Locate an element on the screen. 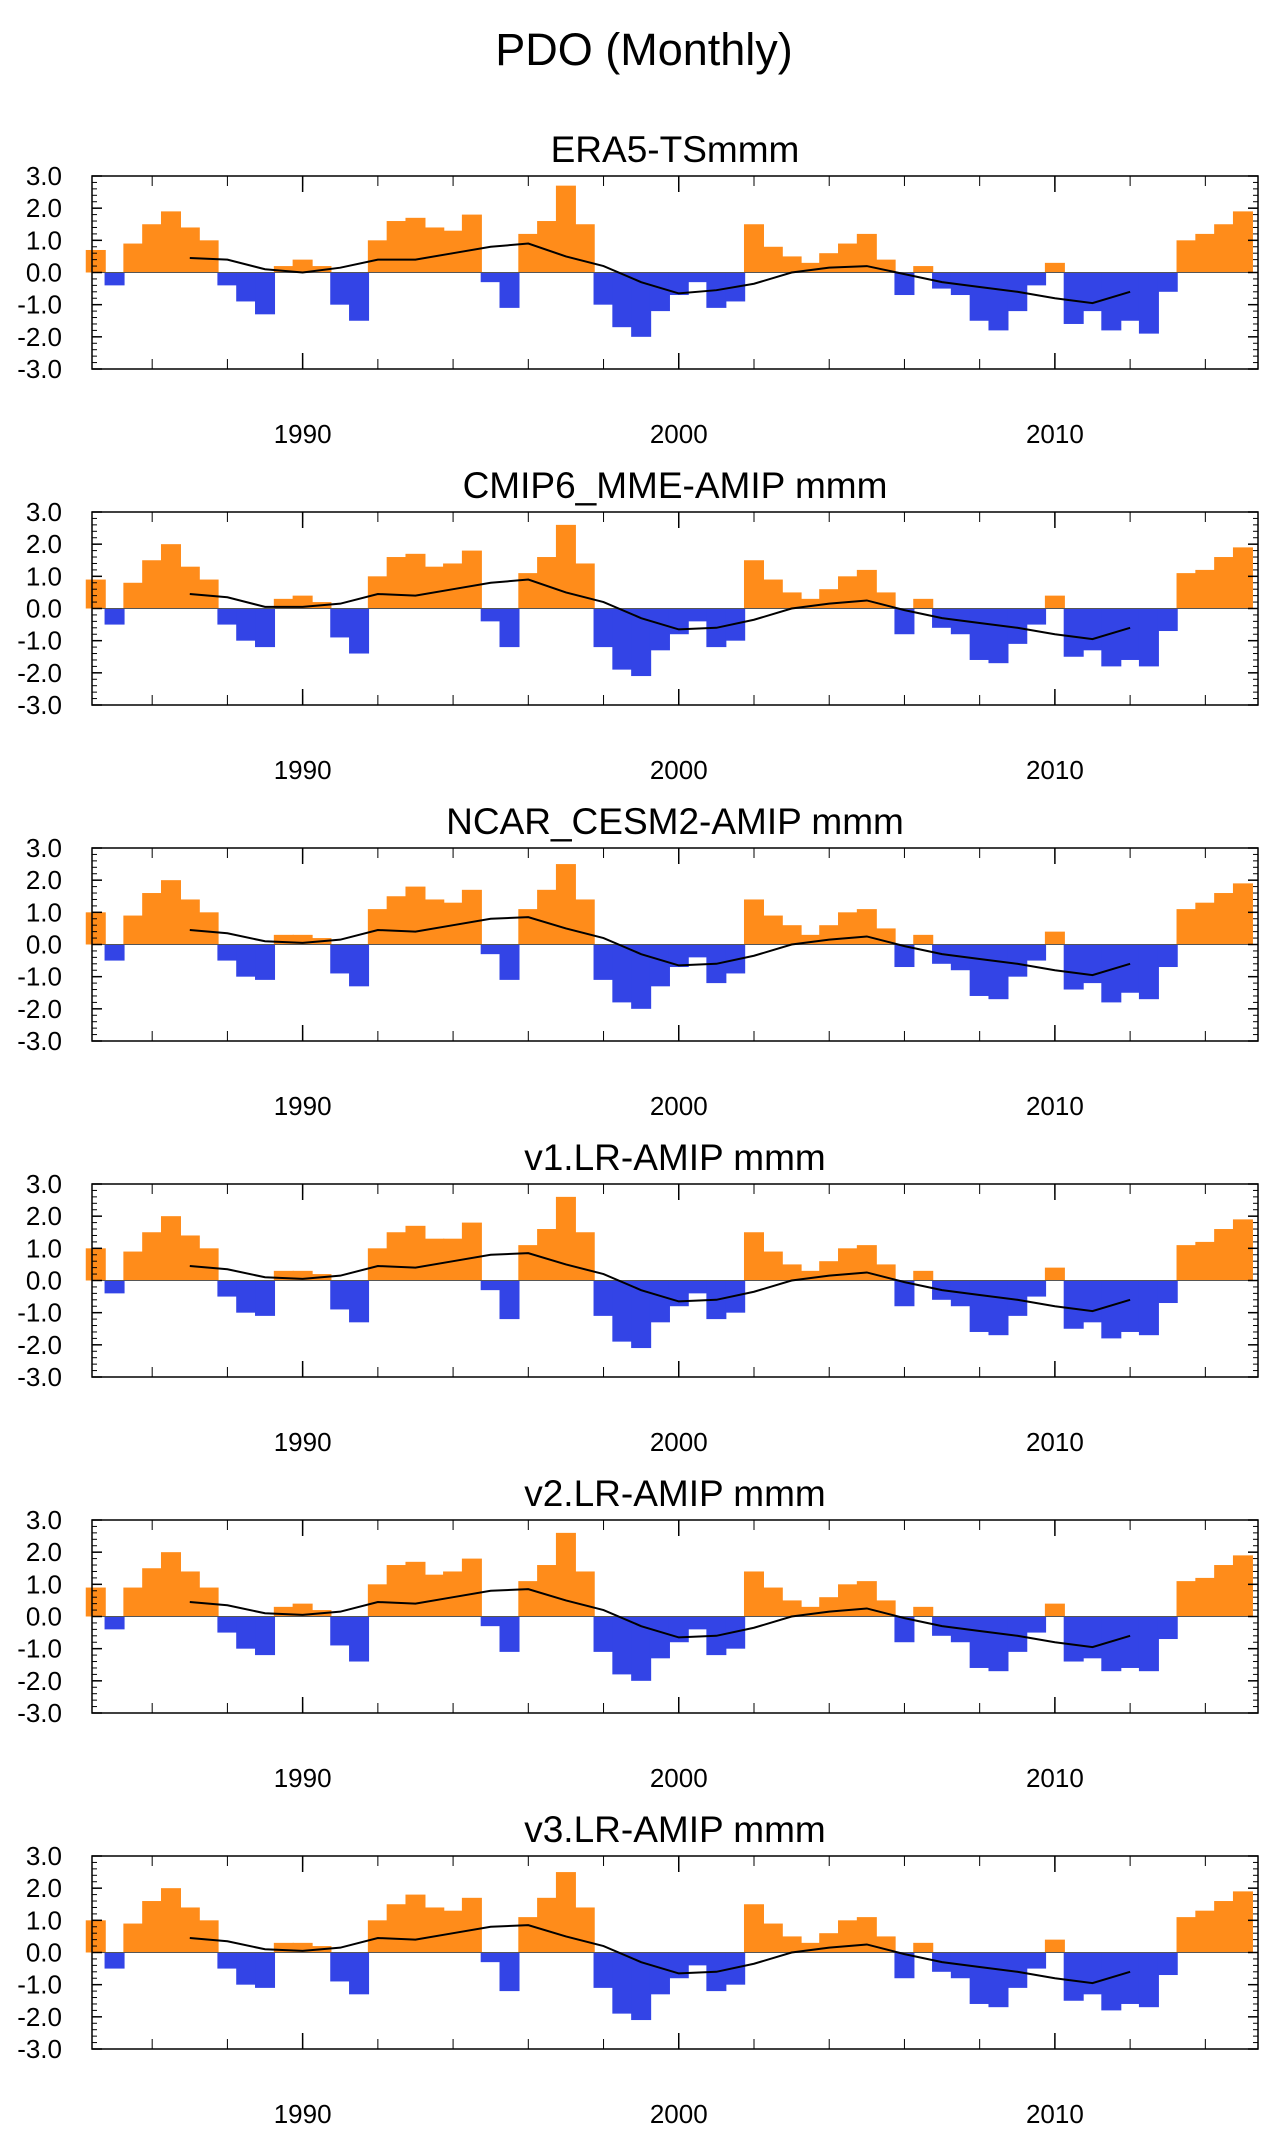 This screenshot has height=2144, width=1288. panel-title: ERA5-TSmmm is located at coordinates (675, 149).